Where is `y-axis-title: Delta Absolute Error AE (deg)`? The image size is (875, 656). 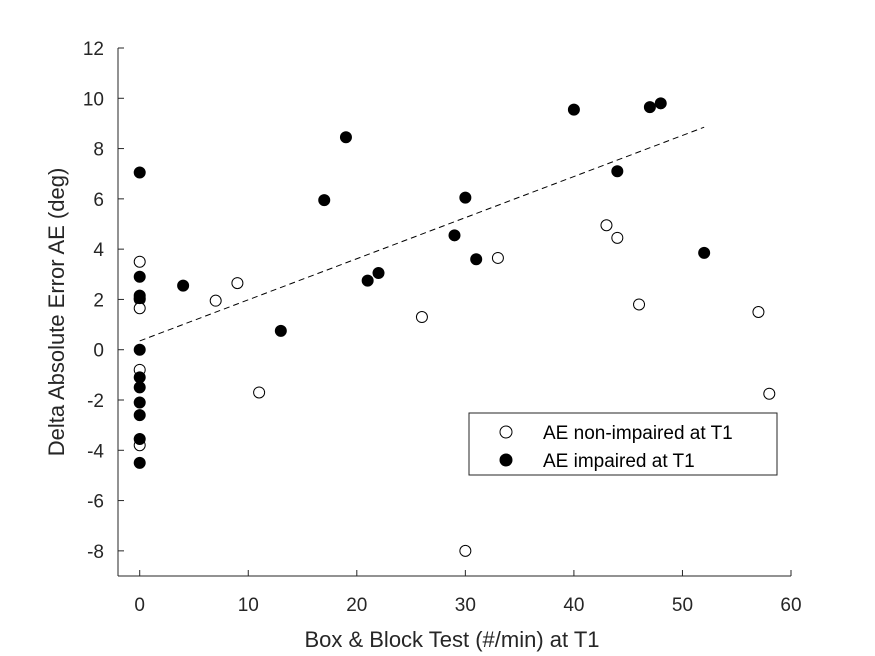
y-axis-title: Delta Absolute Error AE (deg) is located at coordinates (56, 312).